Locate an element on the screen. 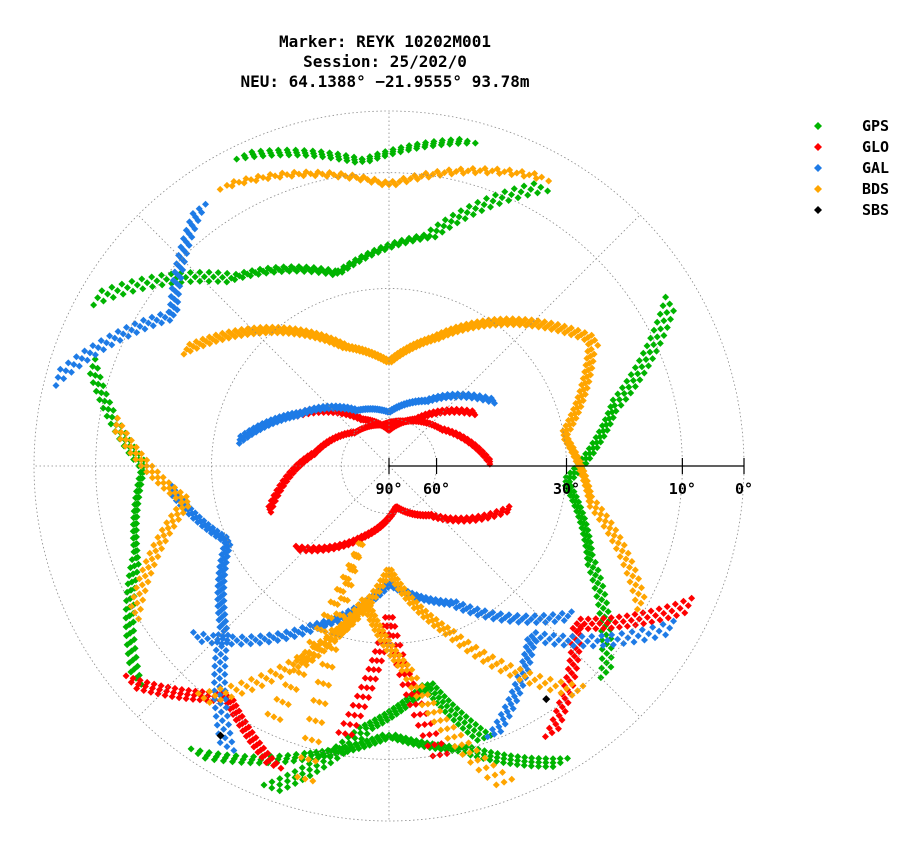 This screenshot has height=860, width=920. elevation-tick-label: 30° is located at coordinates (566, 489).